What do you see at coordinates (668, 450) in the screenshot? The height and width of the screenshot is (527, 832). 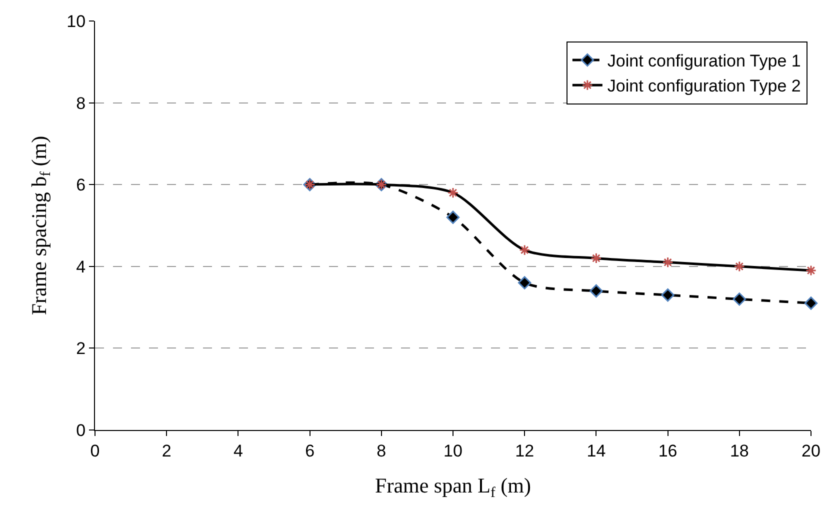 I see `x-tick-label: 16` at bounding box center [668, 450].